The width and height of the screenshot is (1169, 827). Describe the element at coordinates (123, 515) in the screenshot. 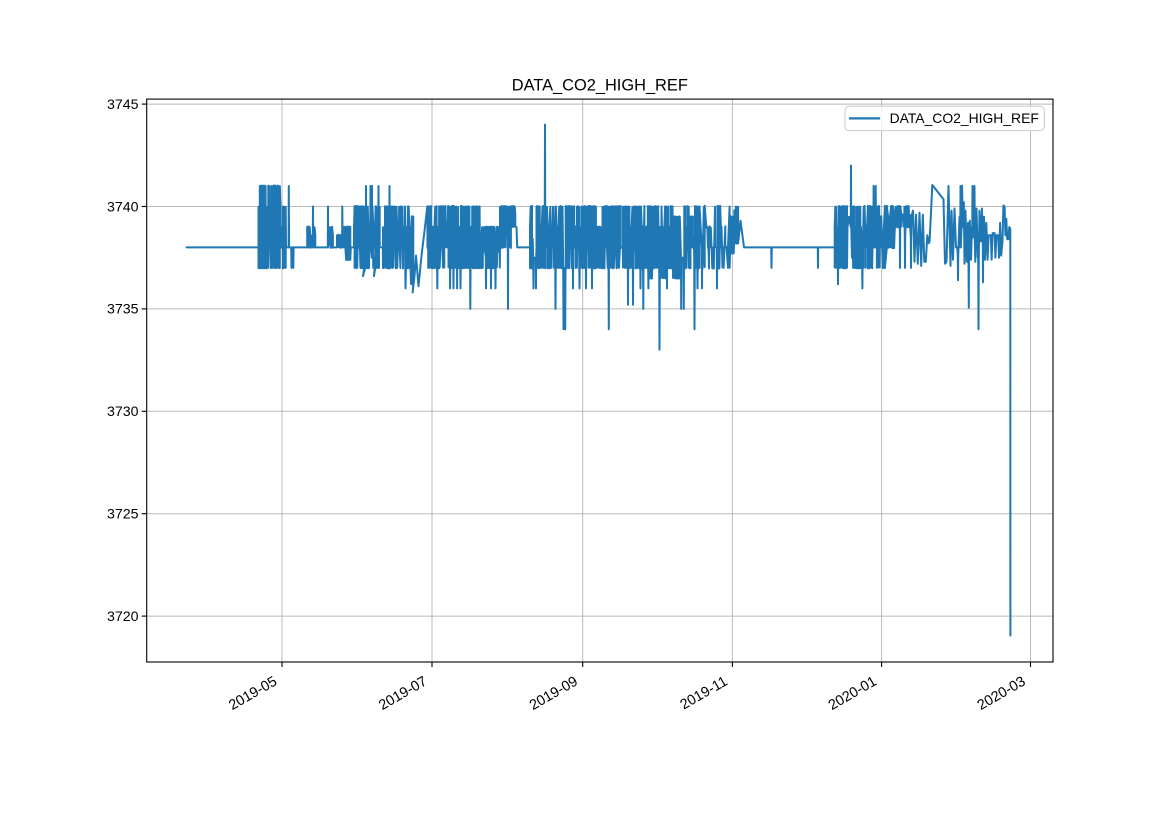

I see `svg-text: 3725` at that location.